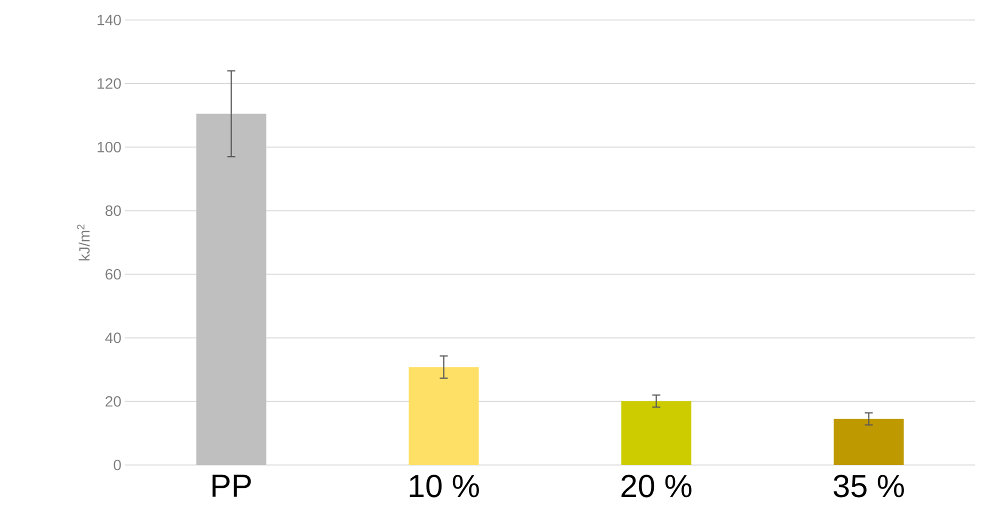  Describe the element at coordinates (113, 274) in the screenshot. I see `y-tick-label: 60` at that location.